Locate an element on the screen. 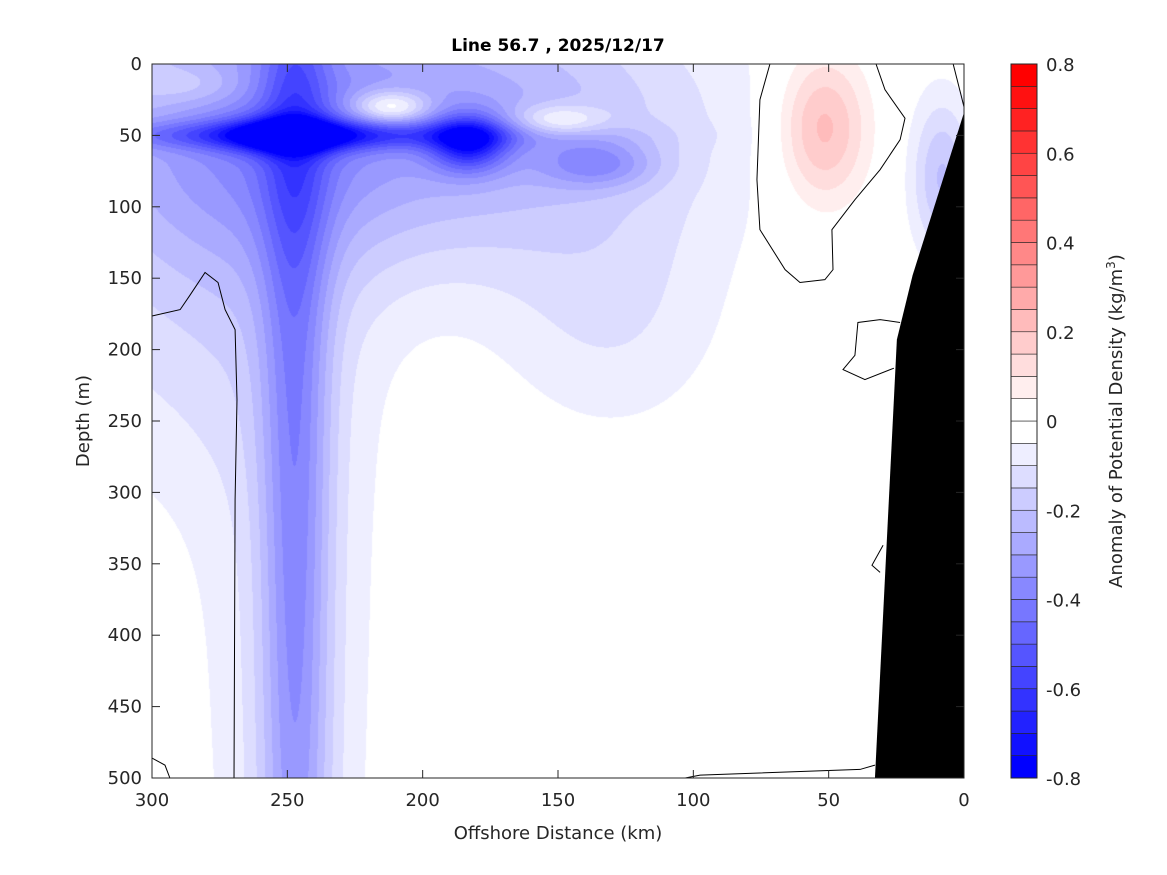 The width and height of the screenshot is (1167, 875). bathymetry-layer is located at coordinates (919, 445).